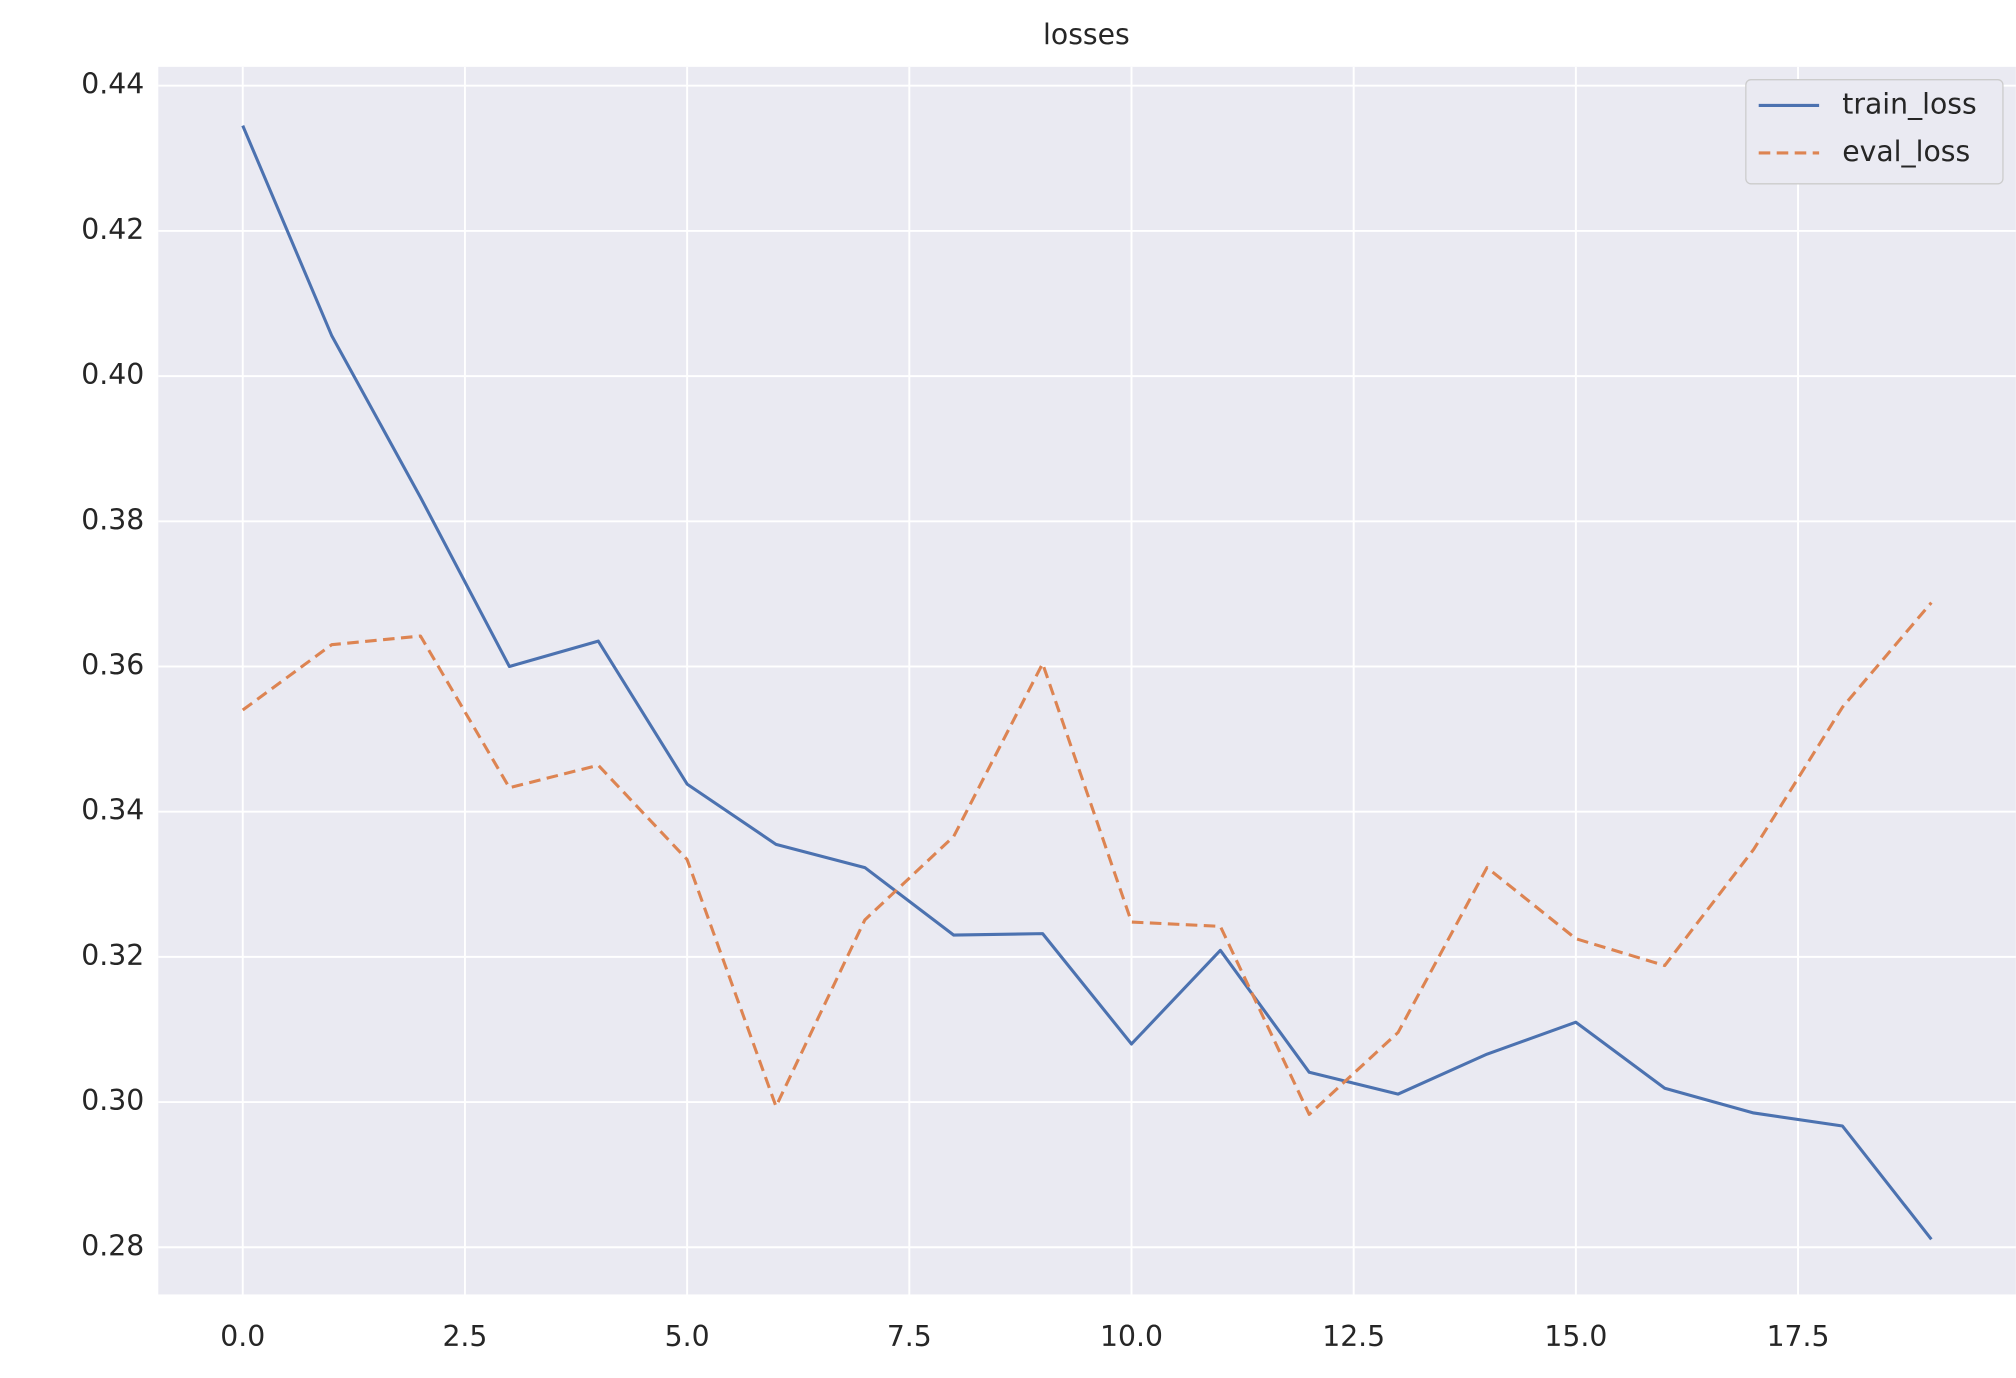 The height and width of the screenshot is (1378, 2016). What do you see at coordinates (112, 810) in the screenshot?
I see `y-tick-label: 0.34` at bounding box center [112, 810].